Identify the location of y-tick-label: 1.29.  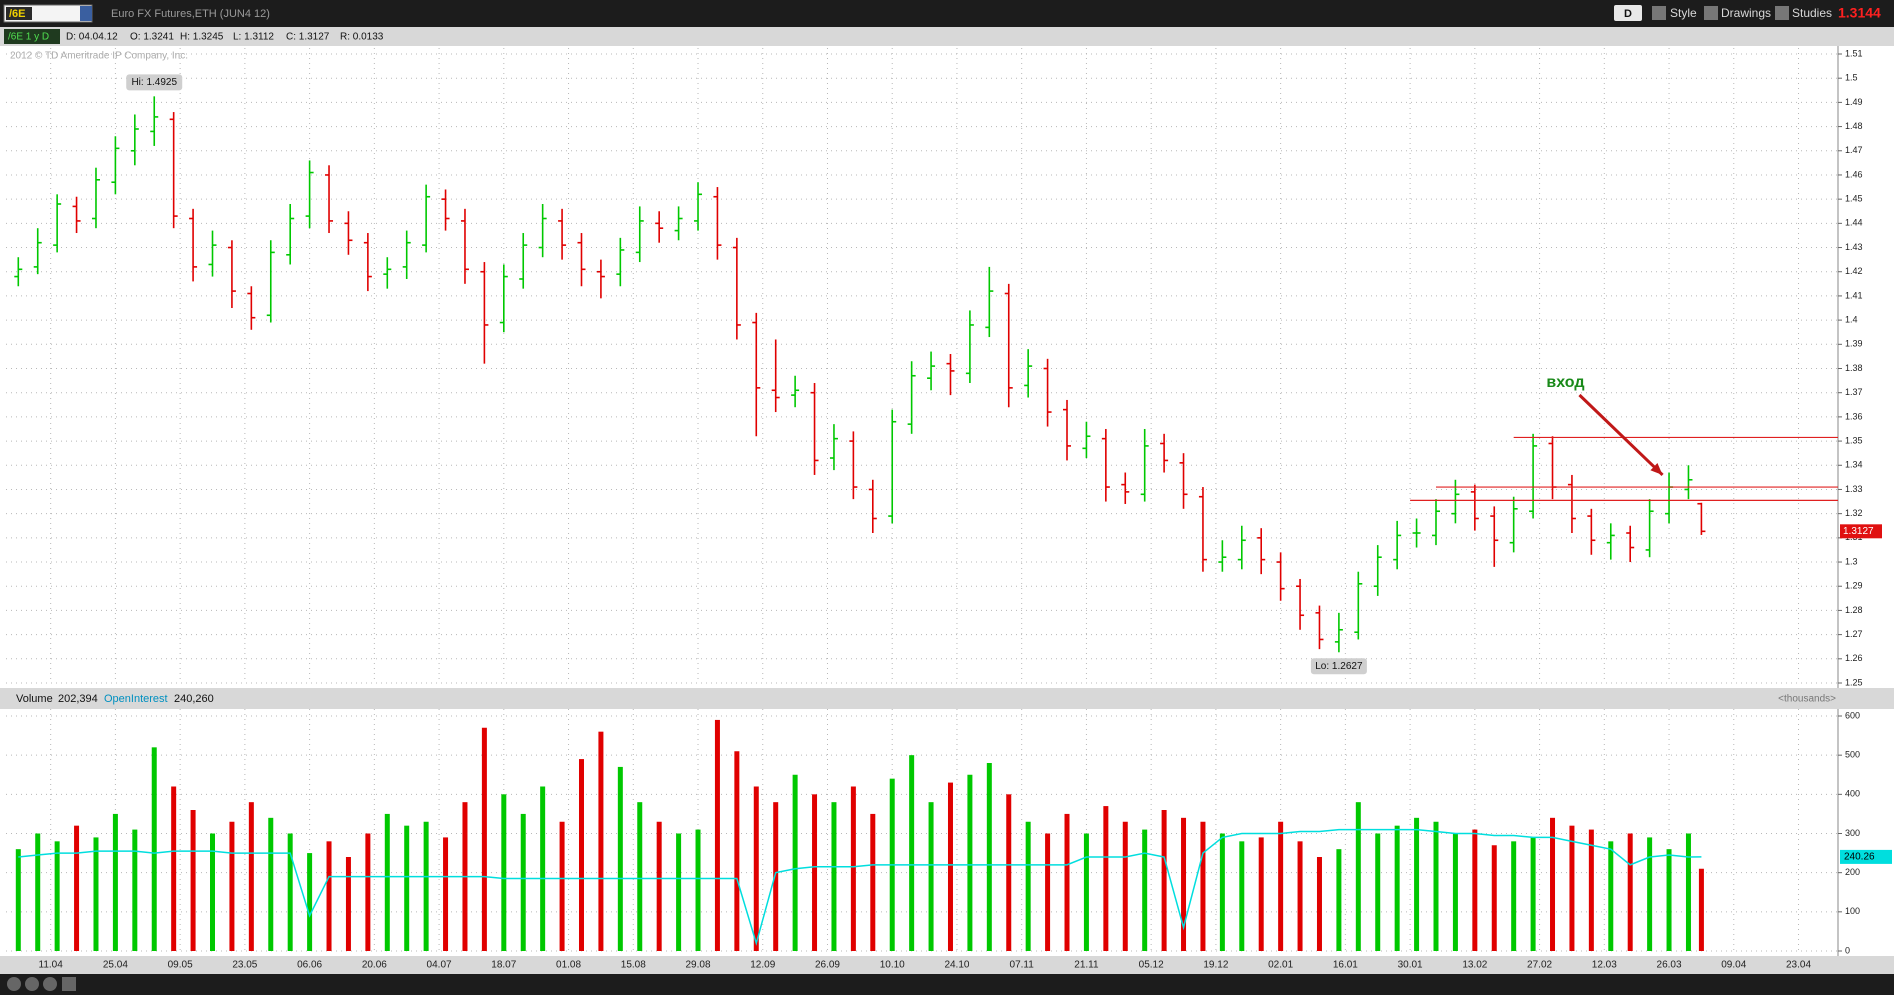
(1854, 586).